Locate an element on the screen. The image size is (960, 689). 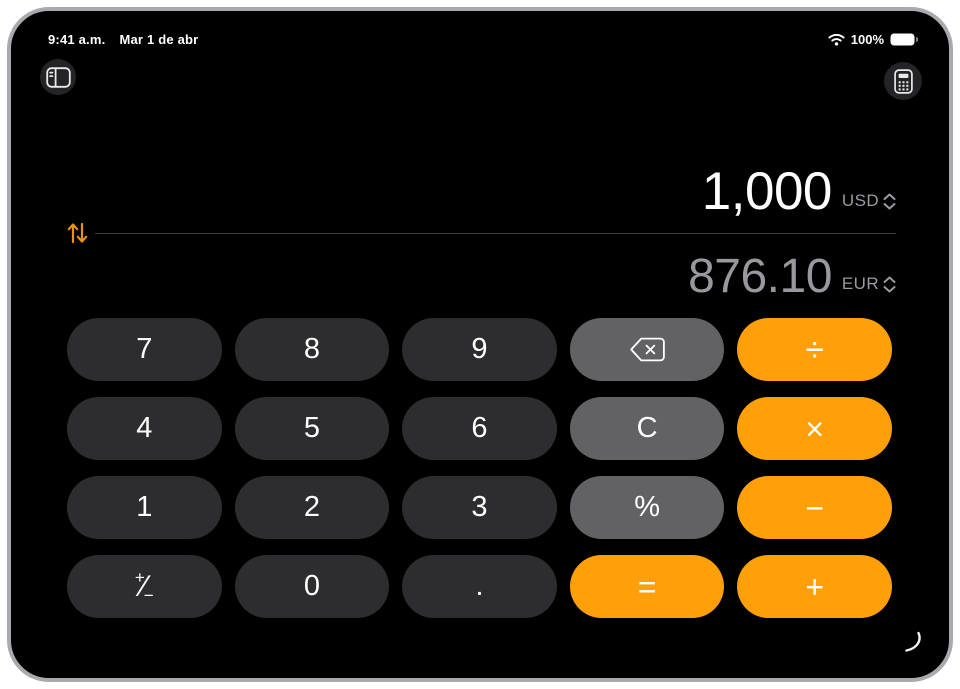
converter-divider is located at coordinates (495, 233).